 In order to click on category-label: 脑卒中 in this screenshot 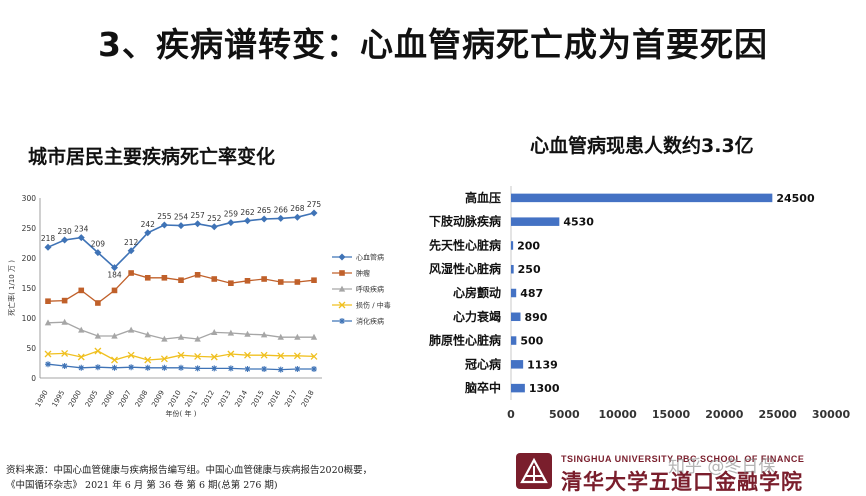, I will do `click(482, 387)`.